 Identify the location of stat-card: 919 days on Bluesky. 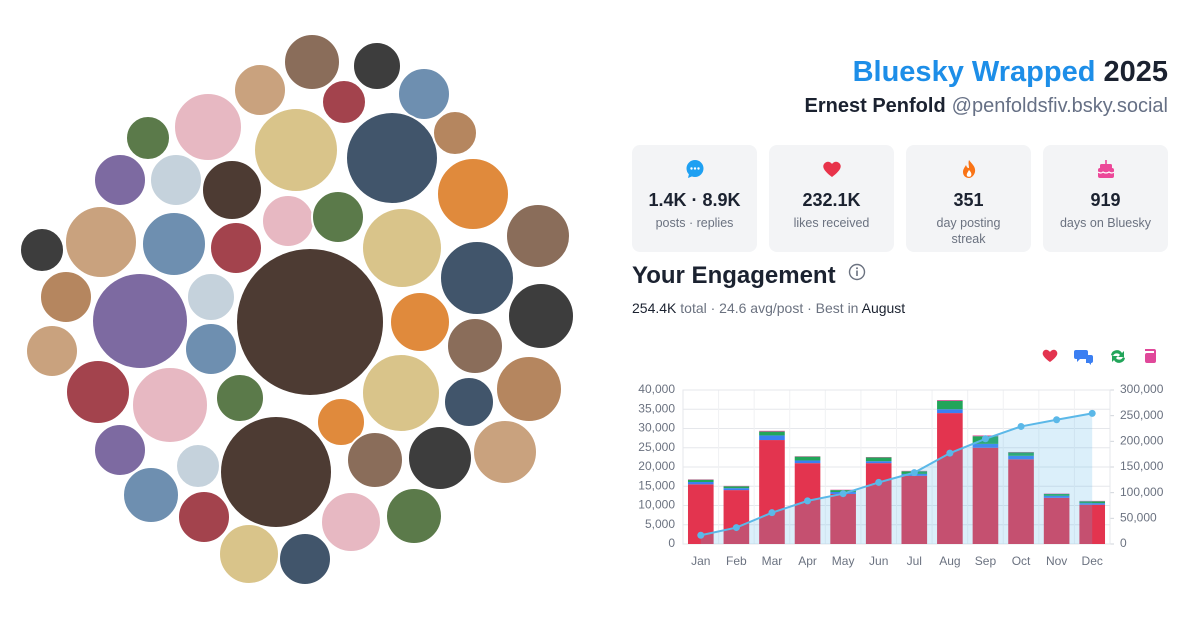
(1105, 198).